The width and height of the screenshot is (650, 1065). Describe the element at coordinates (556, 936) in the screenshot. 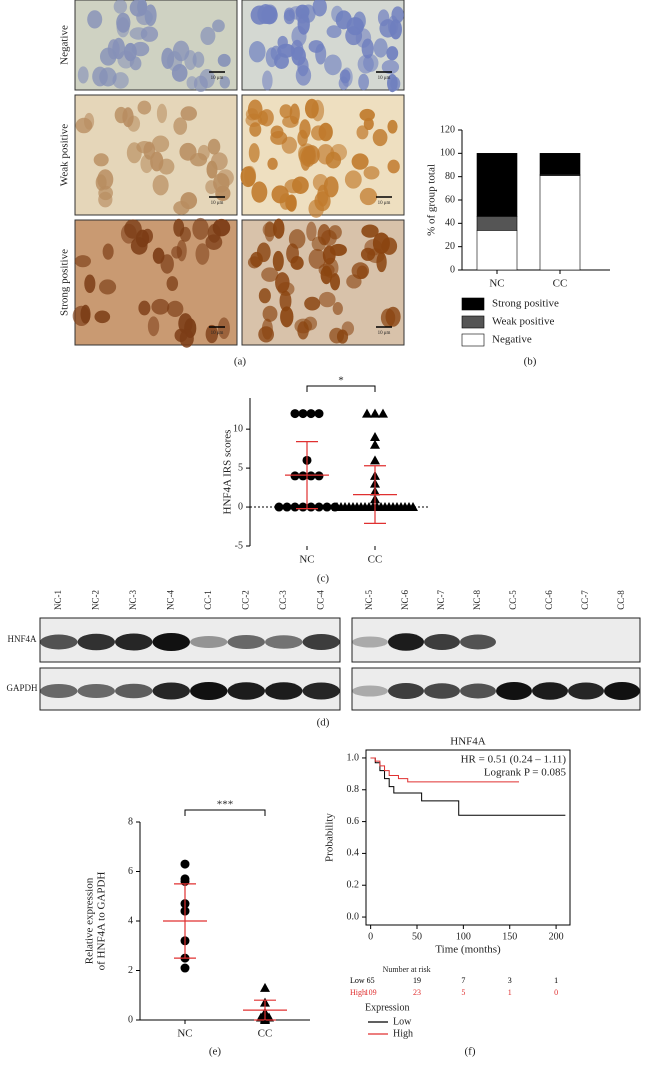

I see `x-tick-label: 200` at that location.